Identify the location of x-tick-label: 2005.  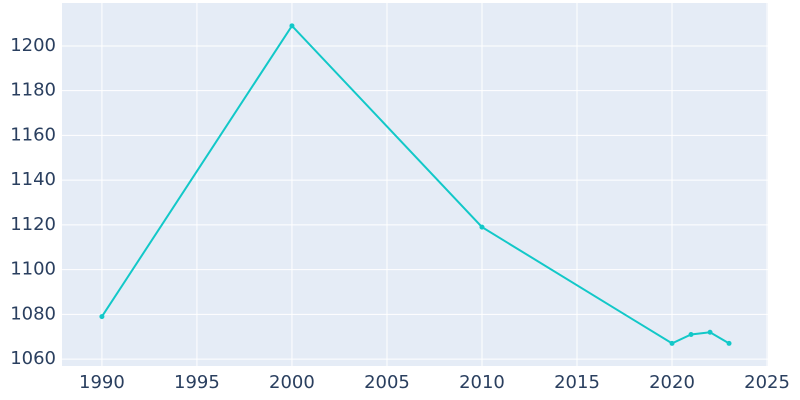
(387, 382).